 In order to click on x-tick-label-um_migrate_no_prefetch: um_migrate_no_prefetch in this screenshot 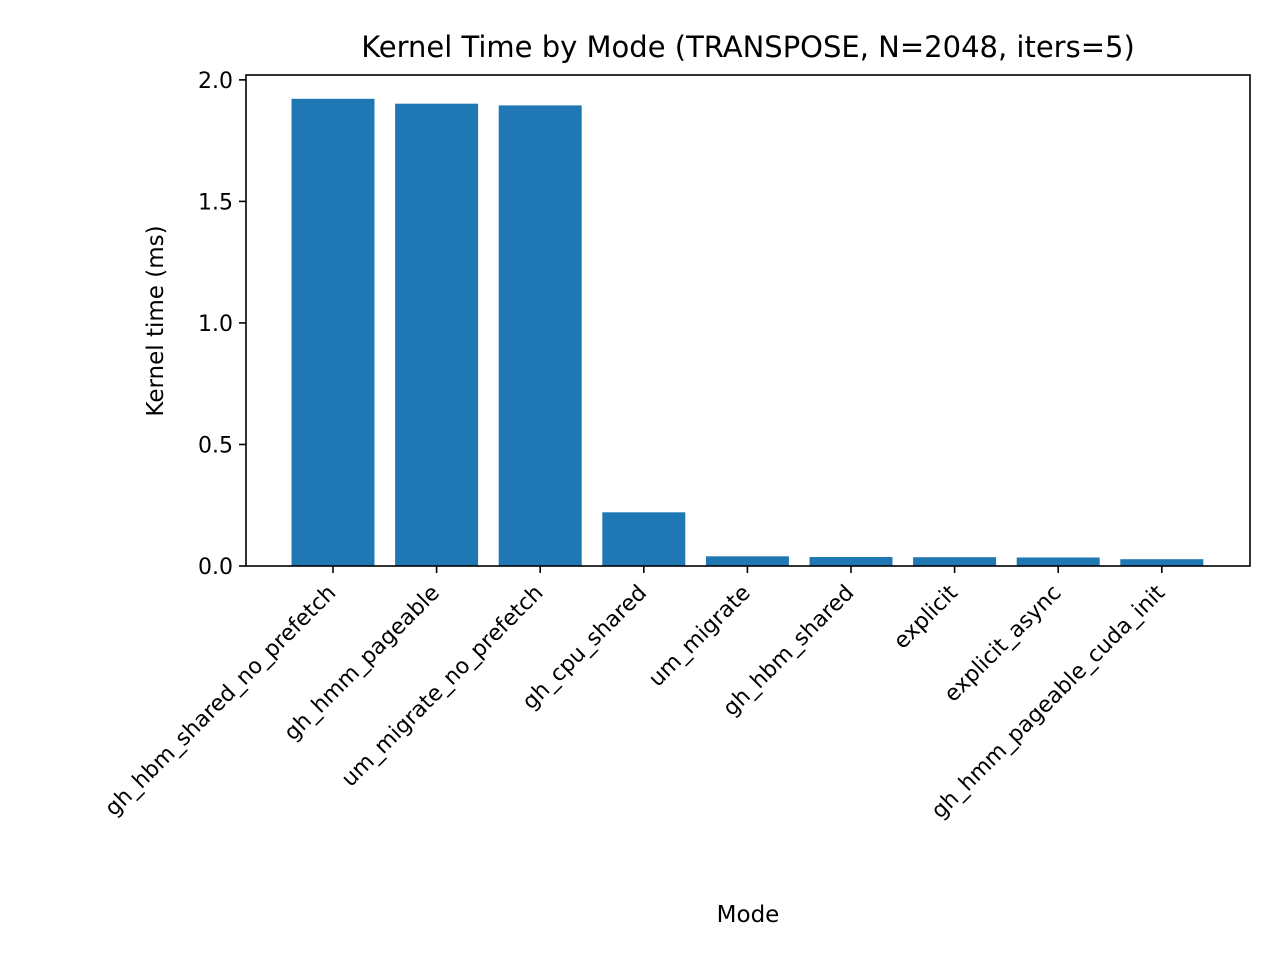, I will do `click(442, 686)`.